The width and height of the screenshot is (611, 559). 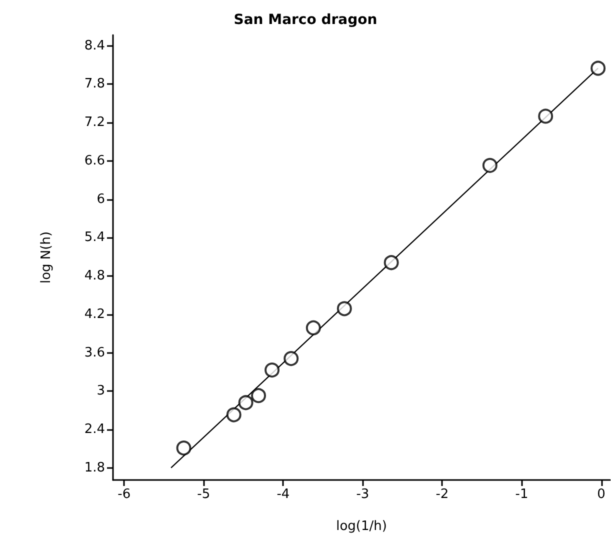 What do you see at coordinates (46, 257) in the screenshot?
I see `y-axis-title: log N(h)` at bounding box center [46, 257].